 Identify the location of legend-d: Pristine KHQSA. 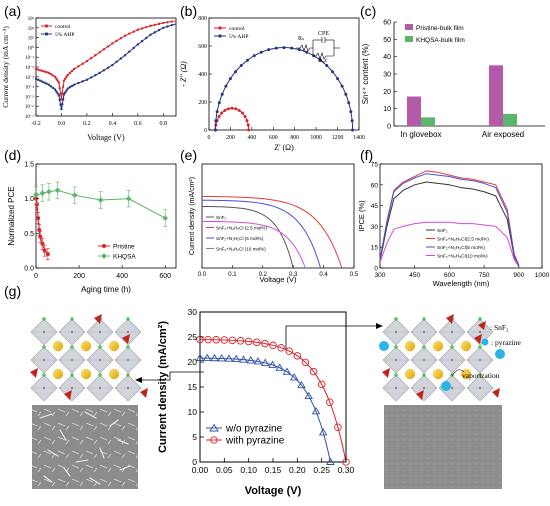
(117, 252).